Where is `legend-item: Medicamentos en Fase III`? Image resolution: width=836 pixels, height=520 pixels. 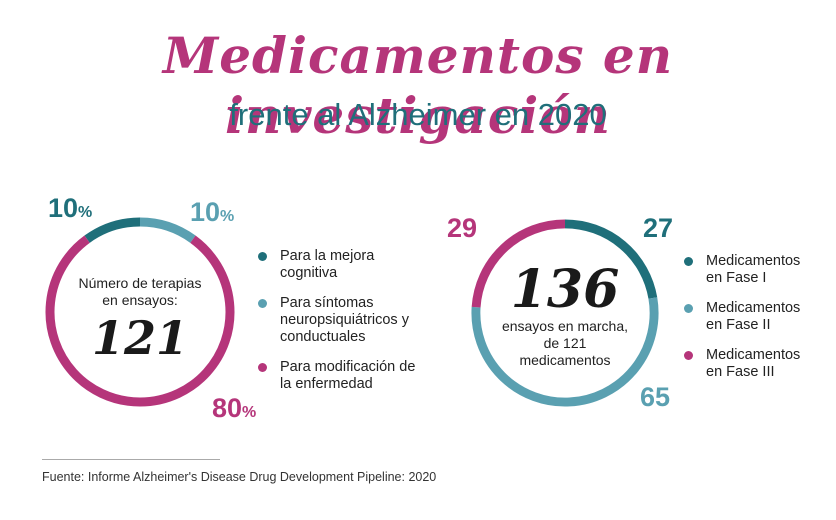
legend-item: Medicamentos en Fase III is located at coordinates (749, 364).